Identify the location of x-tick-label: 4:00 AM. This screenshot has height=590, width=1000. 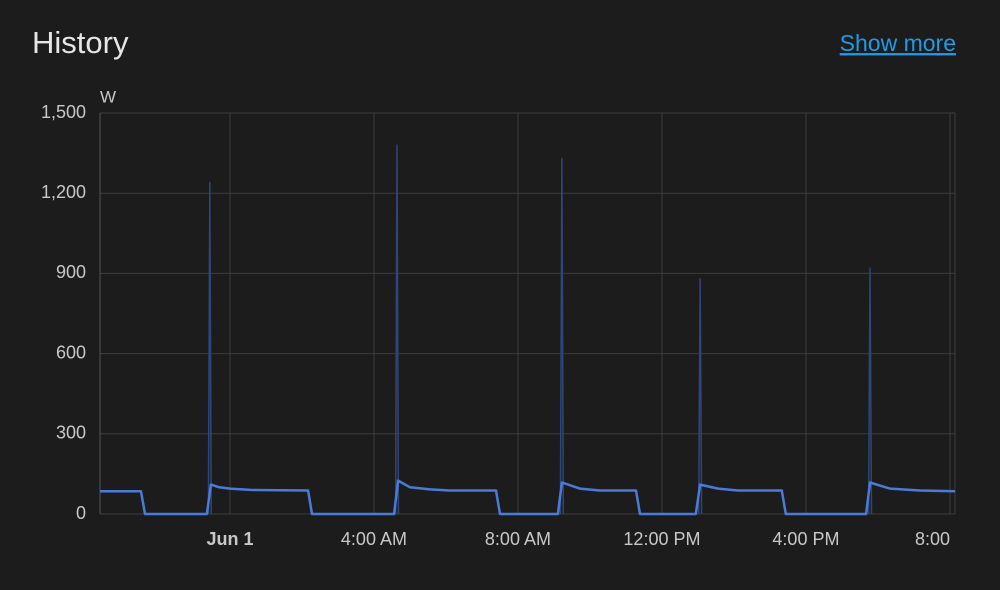
(374, 539).